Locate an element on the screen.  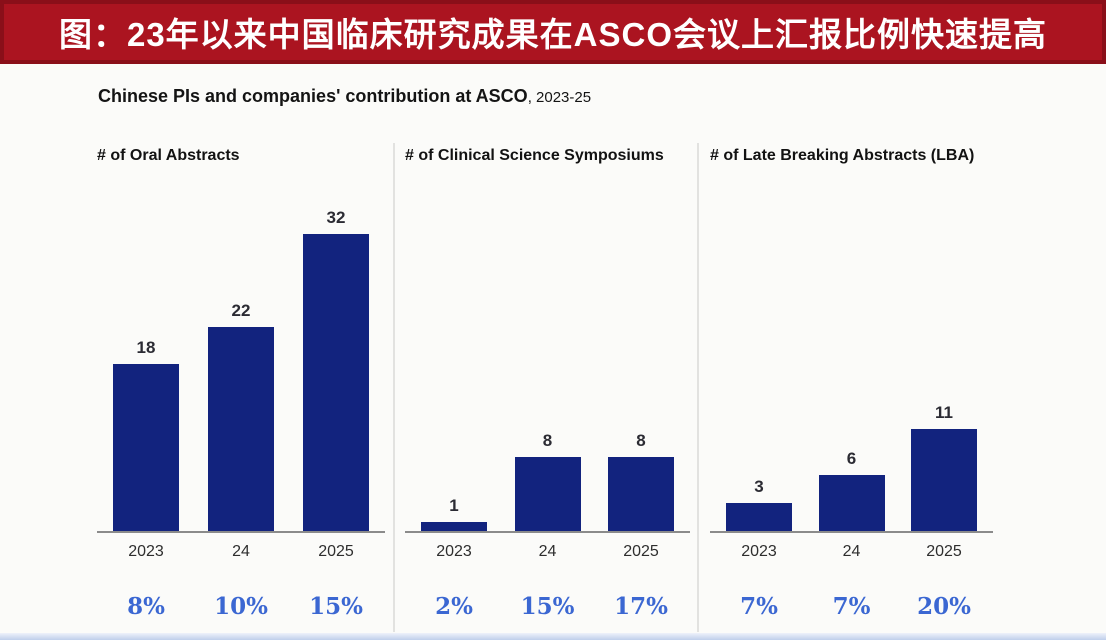
bar-value-label: 18 is located at coordinates (146, 347).